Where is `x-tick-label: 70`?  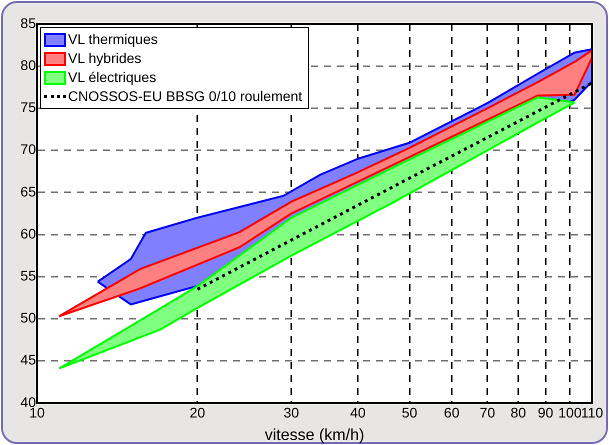
x-tick-label: 70 is located at coordinates (488, 412).